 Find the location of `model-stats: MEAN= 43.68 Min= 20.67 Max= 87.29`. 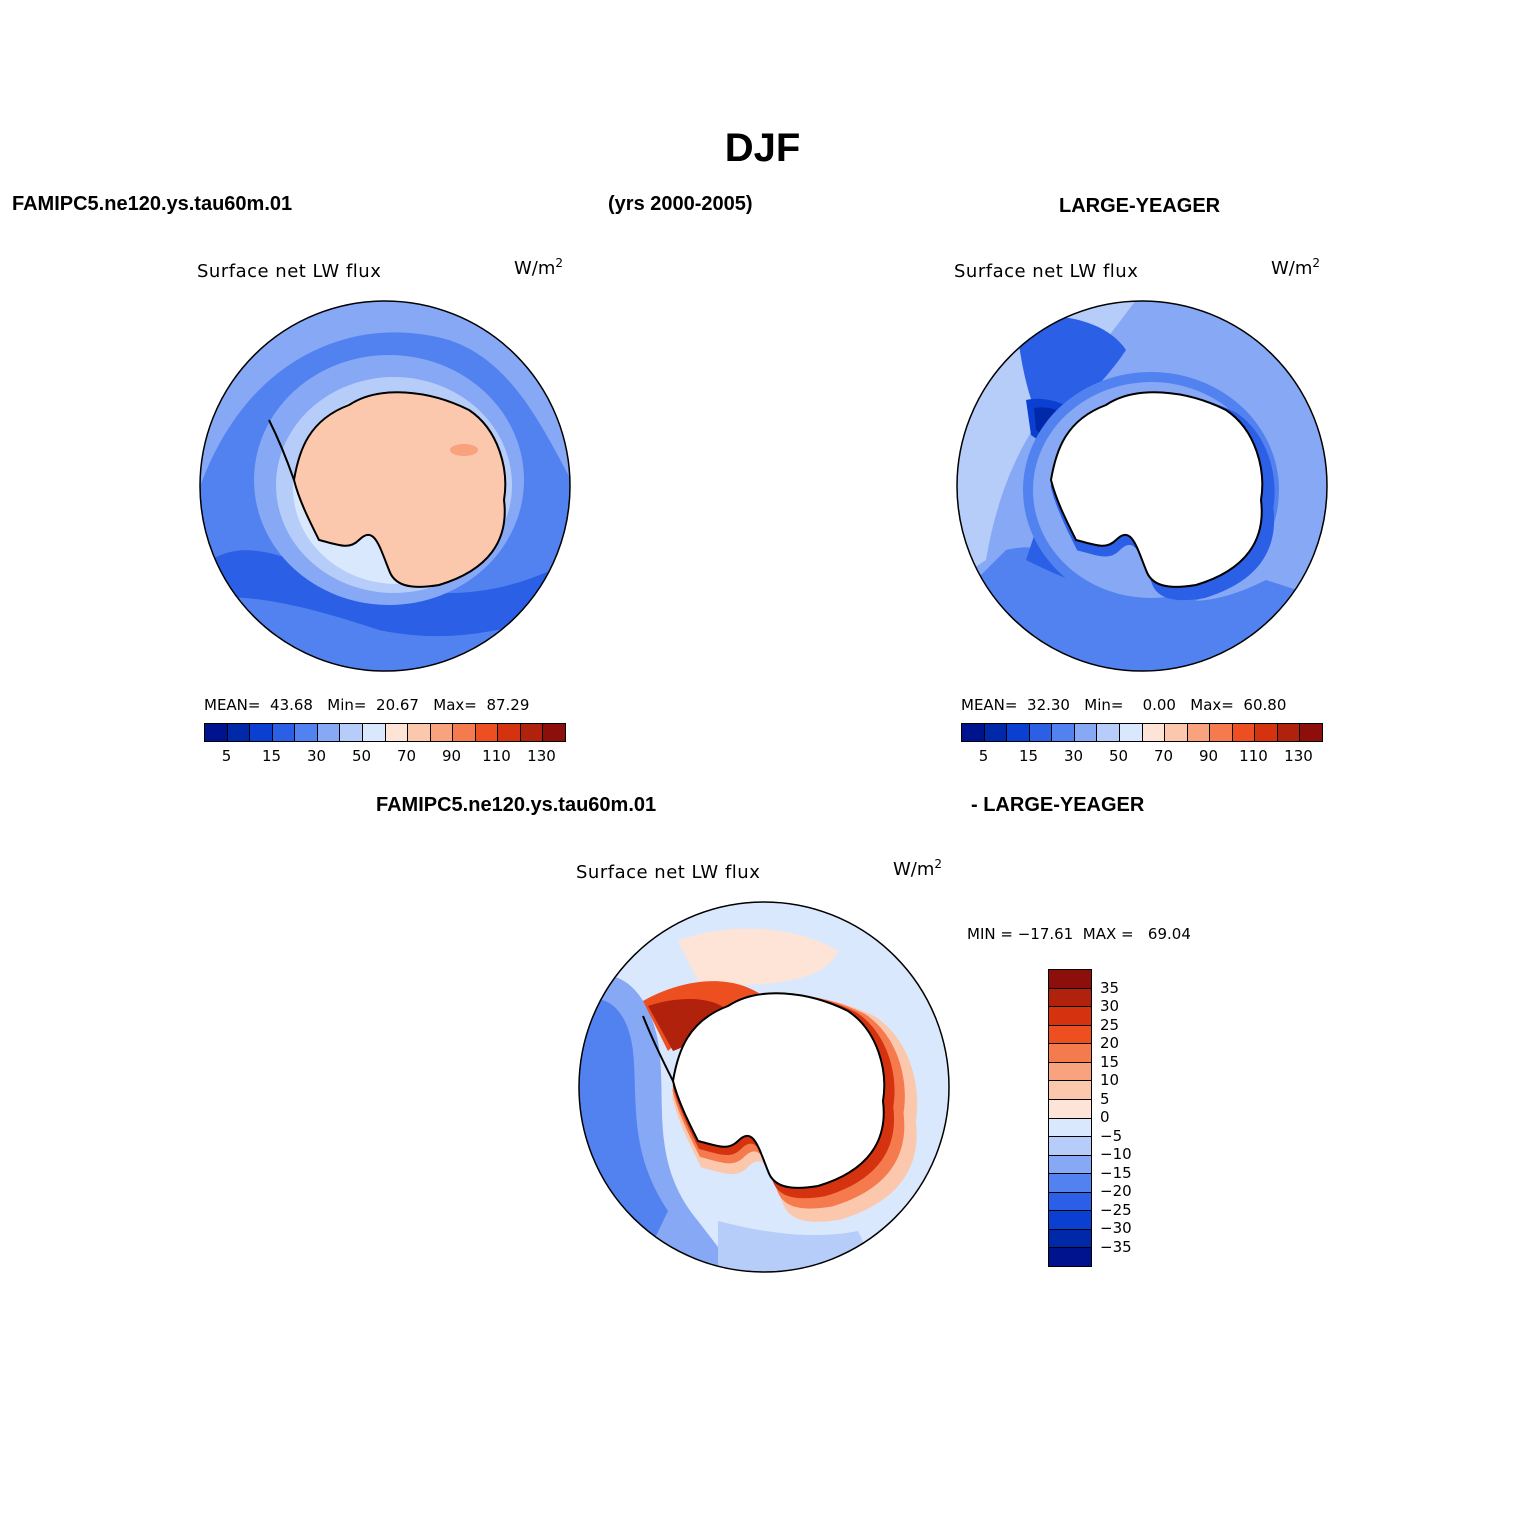

model-stats: MEAN= 43.68 Min= 20.67 Max= 87.29 is located at coordinates (367, 705).